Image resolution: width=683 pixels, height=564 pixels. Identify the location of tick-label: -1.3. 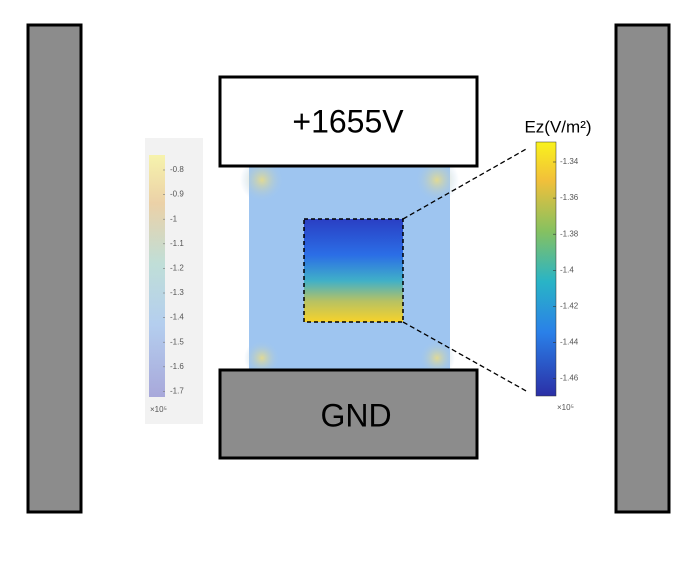
(177, 292).